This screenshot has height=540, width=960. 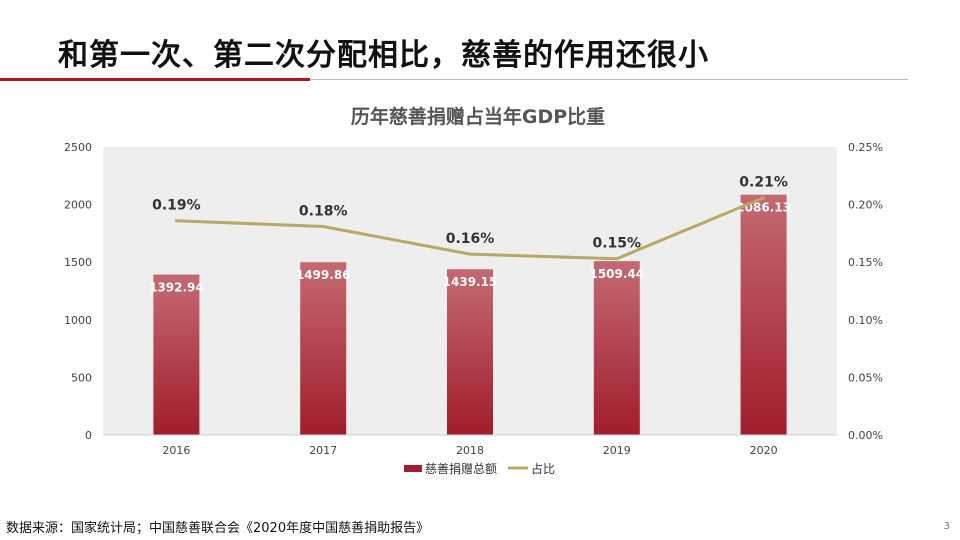 I want to click on left-axis-tick-label: 500, so click(x=81, y=377).